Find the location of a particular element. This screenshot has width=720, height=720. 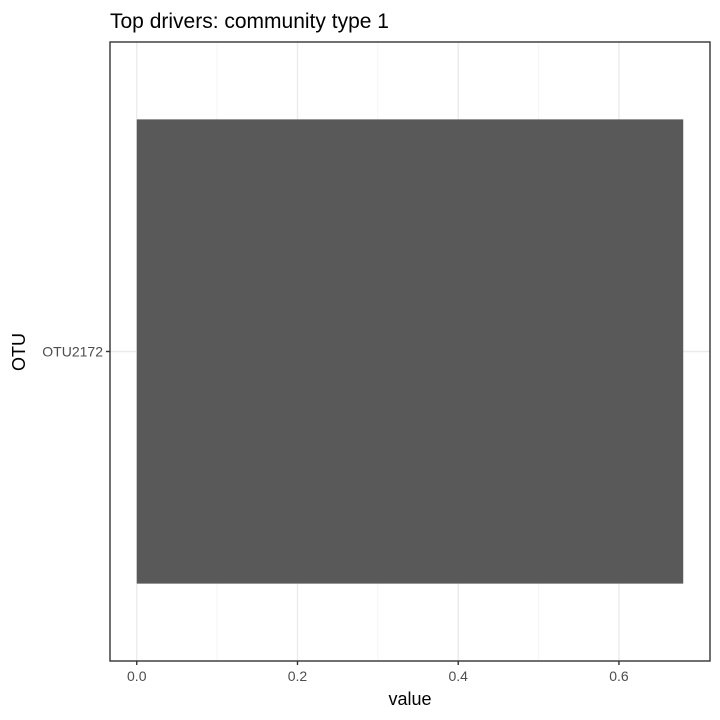

x-axis: 0.0 0.2 0.4 0.6 is located at coordinates (378, 672).